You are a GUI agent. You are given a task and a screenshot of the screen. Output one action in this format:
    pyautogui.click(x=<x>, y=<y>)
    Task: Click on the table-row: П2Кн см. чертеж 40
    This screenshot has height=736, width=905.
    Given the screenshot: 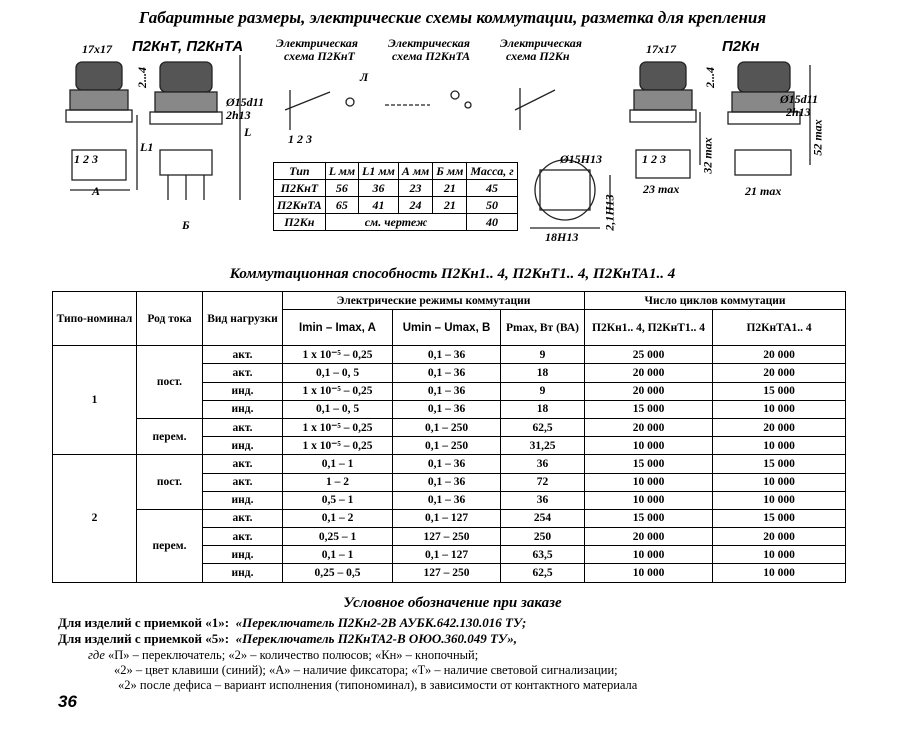 What is the action you would take?
    pyautogui.click(x=395, y=222)
    